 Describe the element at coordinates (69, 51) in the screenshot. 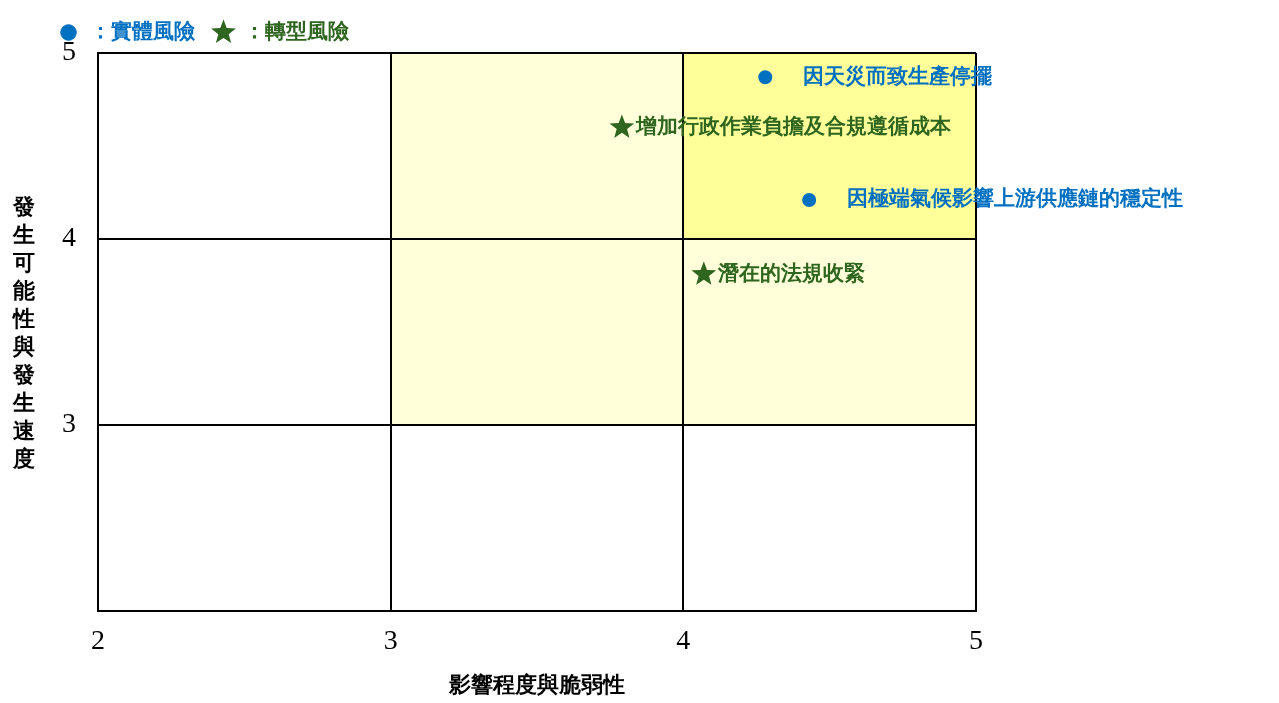

I see `y-tick-label: 5` at that location.